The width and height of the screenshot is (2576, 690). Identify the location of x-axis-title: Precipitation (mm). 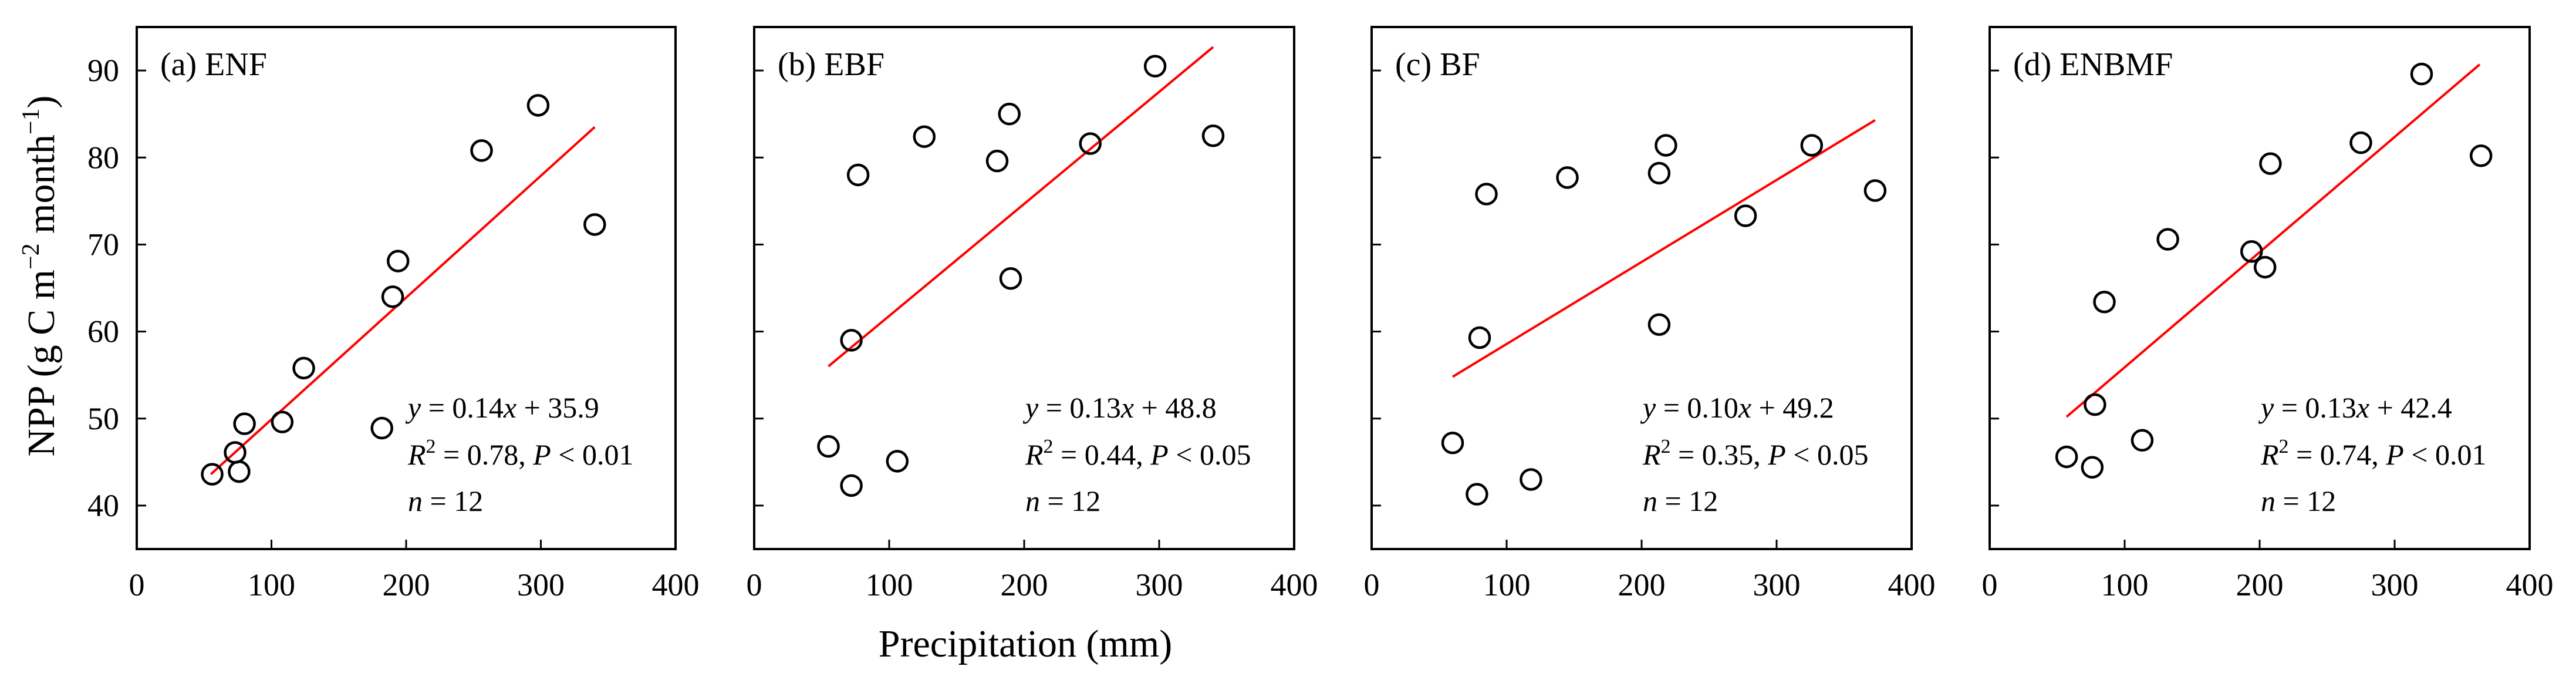
(1025, 643).